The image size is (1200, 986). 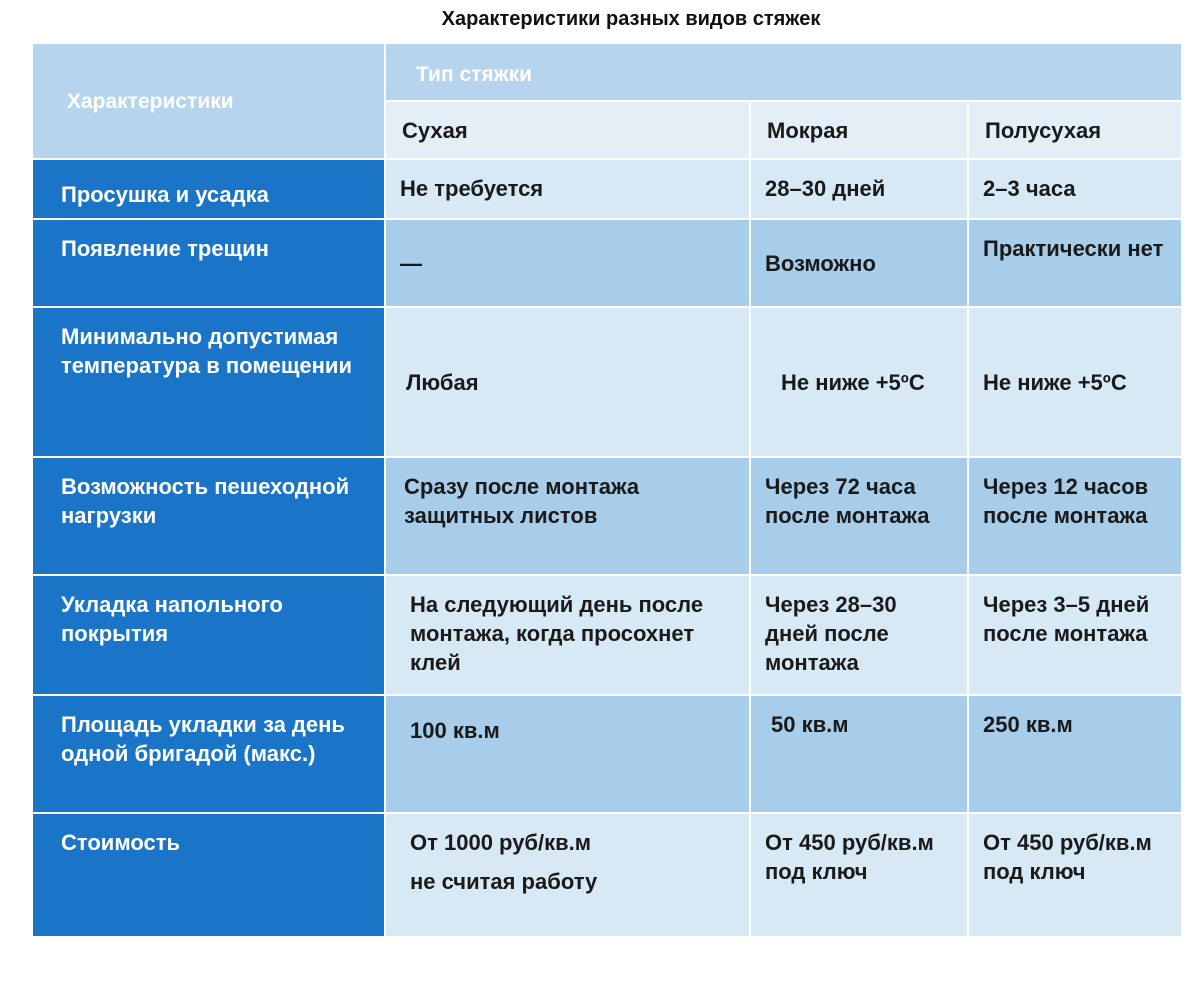 What do you see at coordinates (567, 263) in the screenshot?
I see `cell-dry: —` at bounding box center [567, 263].